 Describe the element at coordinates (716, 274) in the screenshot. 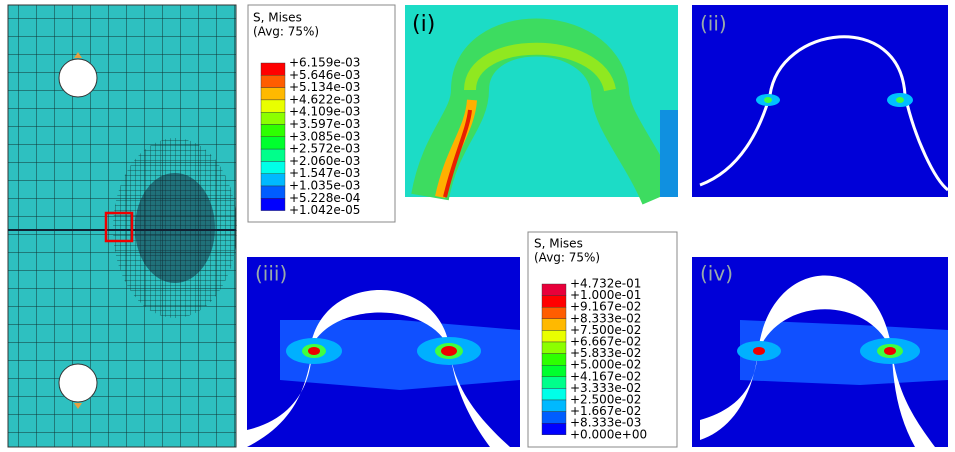

I see `panel-label: (iv)` at that location.